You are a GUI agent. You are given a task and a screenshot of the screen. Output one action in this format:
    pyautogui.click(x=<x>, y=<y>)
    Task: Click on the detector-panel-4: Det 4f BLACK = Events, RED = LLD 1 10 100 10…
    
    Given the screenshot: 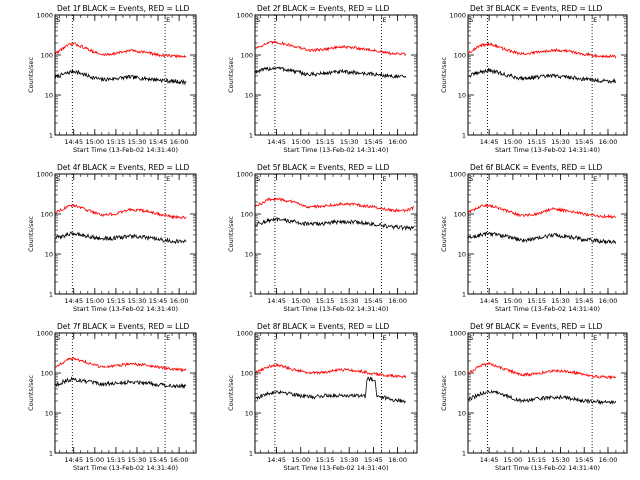 What is the action you would take?
    pyautogui.click(x=112, y=238)
    